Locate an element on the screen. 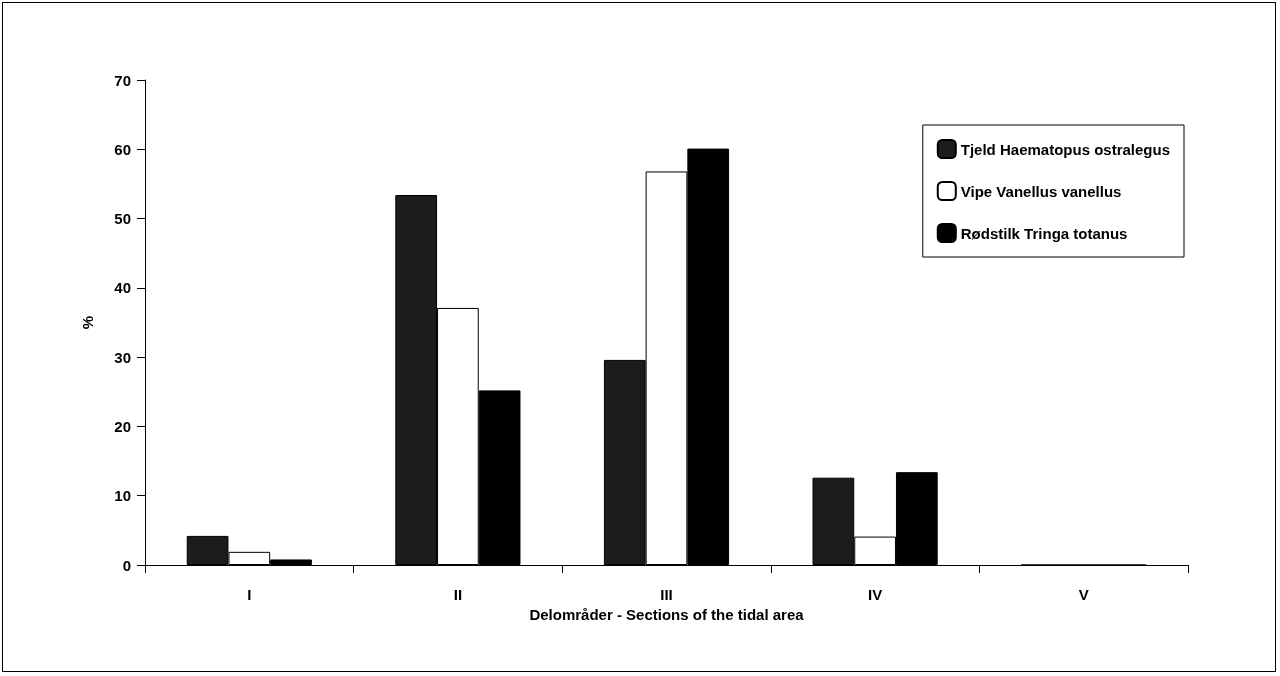 The image size is (1280, 676). y-axis-title: % is located at coordinates (87, 322).